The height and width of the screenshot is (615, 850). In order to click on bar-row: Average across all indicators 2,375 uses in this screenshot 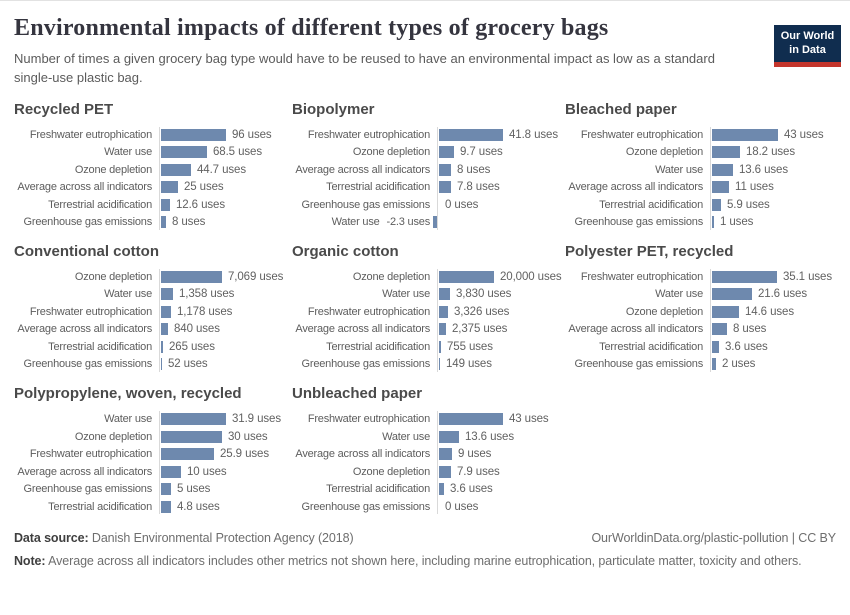, I will do `click(428, 330)`.